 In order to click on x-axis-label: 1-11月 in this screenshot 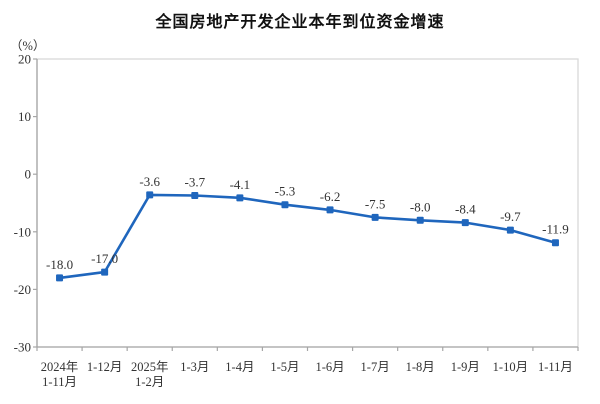, I will do `click(555, 367)`.